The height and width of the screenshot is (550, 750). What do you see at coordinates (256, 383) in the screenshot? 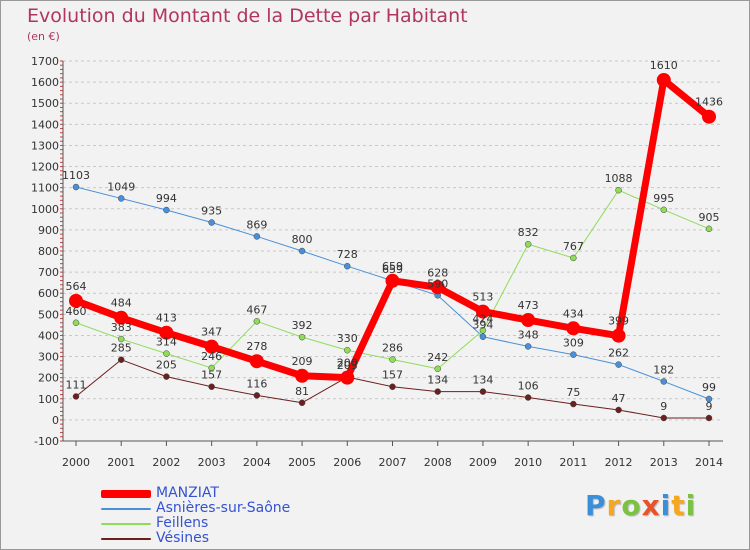
I see `data-label-v-sines: 116` at bounding box center [256, 383].